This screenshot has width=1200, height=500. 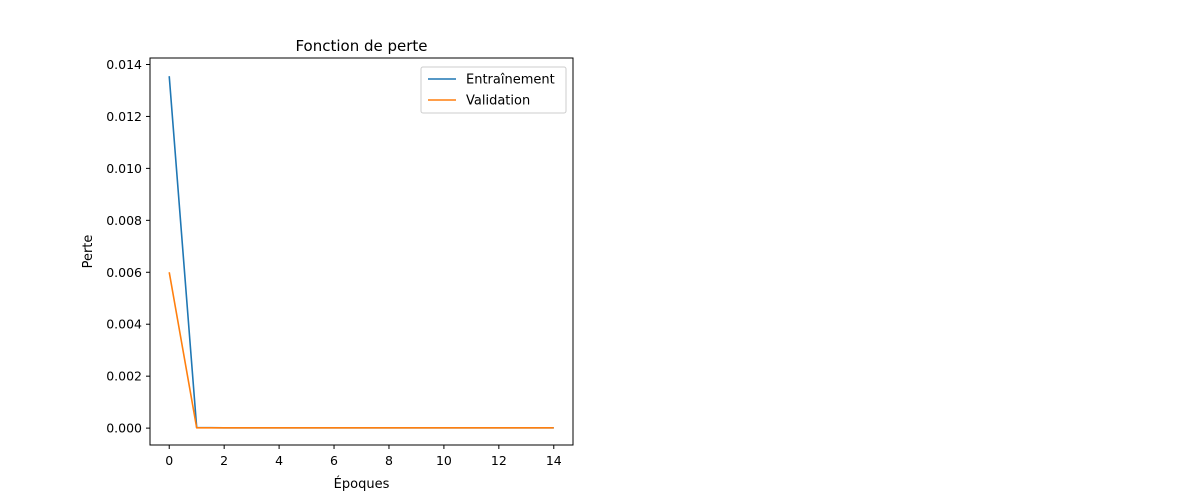 I want to click on x-tick-label: 6, so click(x=334, y=460).